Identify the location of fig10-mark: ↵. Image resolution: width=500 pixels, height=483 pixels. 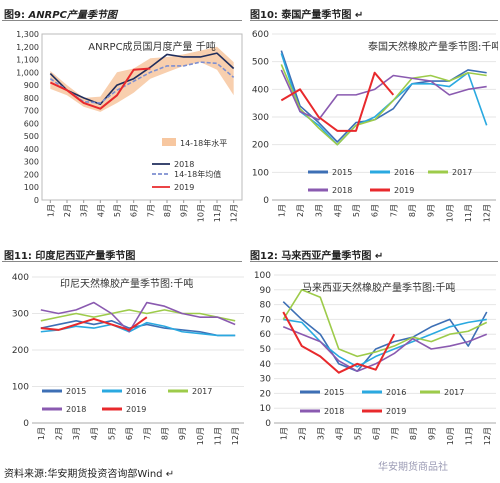
(359, 15).